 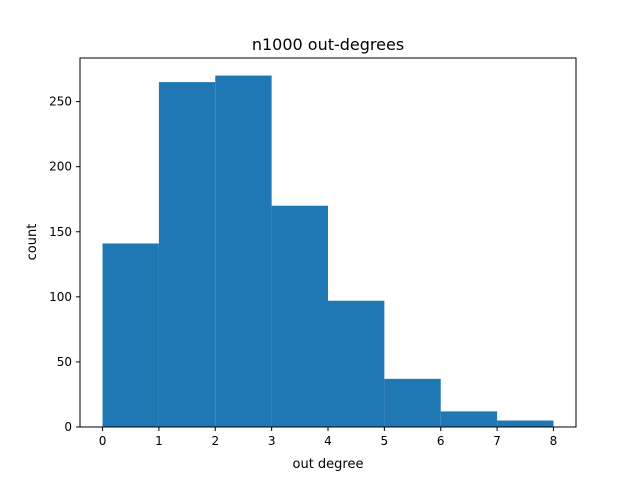 I want to click on y-tick-label-0: 0, so click(x=68, y=427).